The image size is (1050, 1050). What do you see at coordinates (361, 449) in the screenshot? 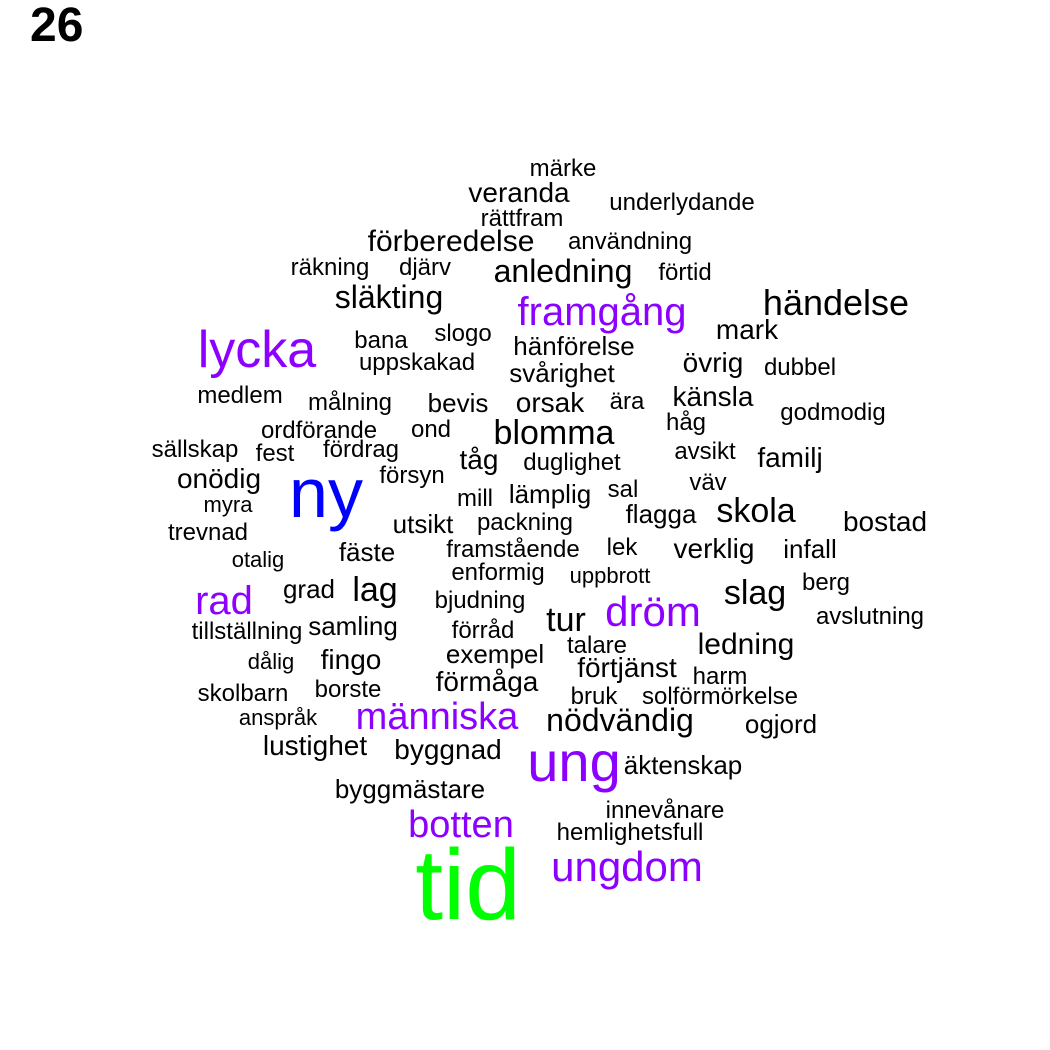
I see `word-fordrag: fördrag` at bounding box center [361, 449].